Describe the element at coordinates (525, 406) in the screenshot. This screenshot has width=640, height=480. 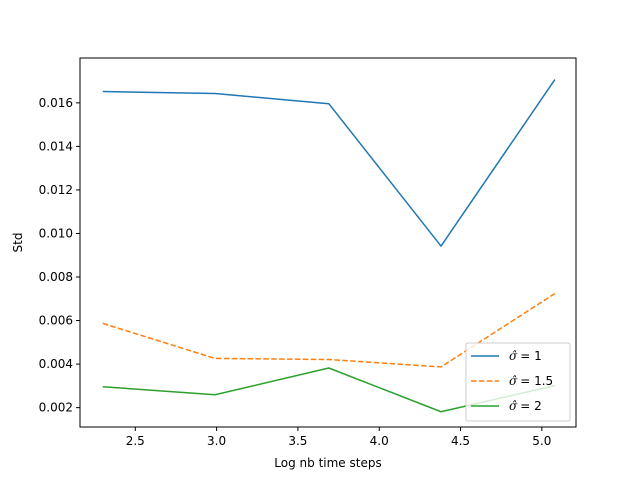
I see `legend-entry: σ̂ = 2` at that location.